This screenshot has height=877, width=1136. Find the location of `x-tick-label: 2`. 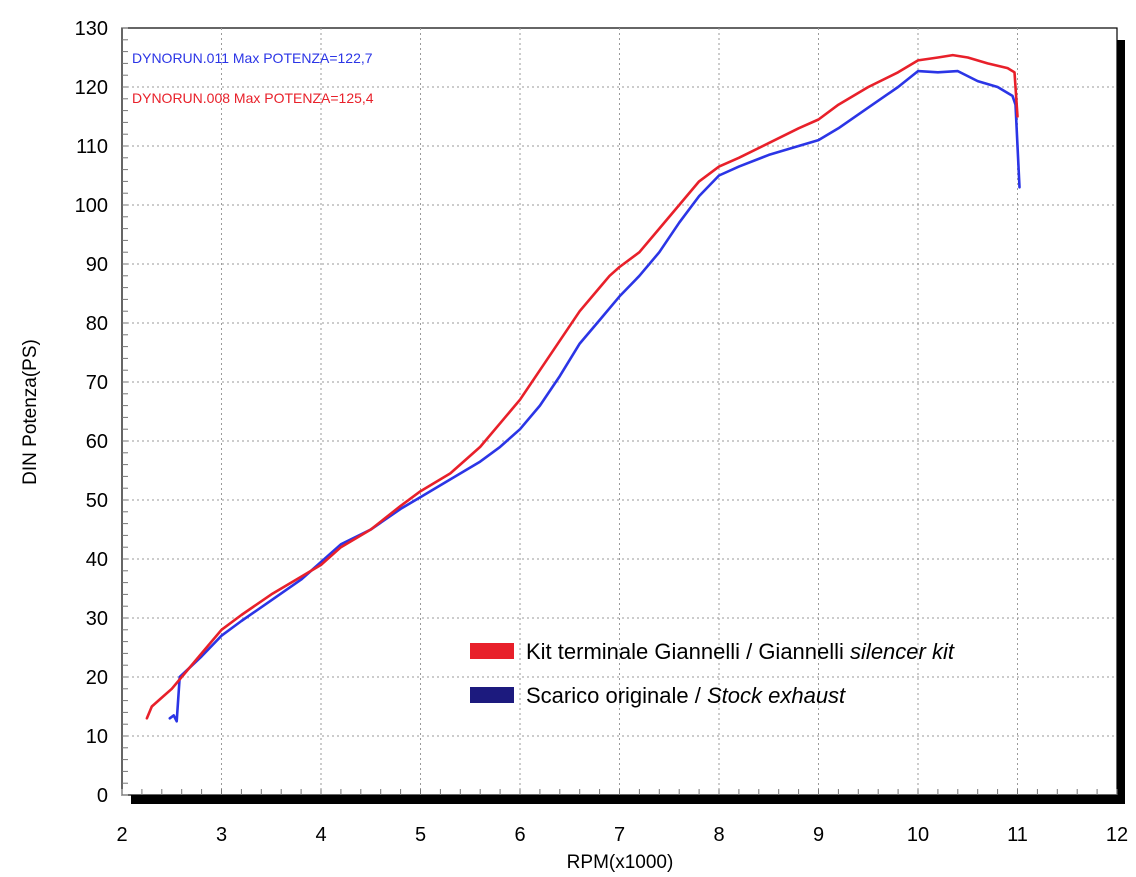

x-tick-label: 2 is located at coordinates (121, 835).